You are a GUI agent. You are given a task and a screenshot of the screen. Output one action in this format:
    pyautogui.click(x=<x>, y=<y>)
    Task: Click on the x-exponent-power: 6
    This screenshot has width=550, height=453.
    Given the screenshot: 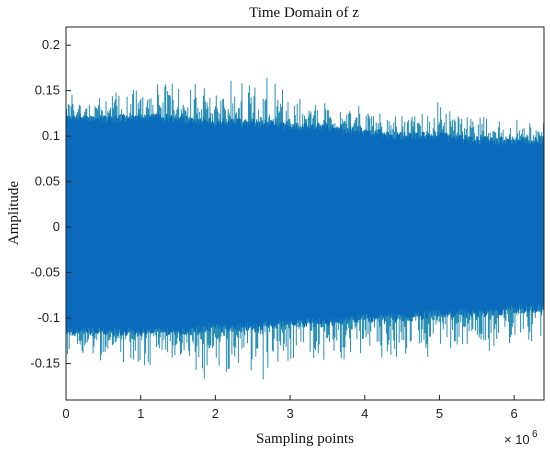 What is the action you would take?
    pyautogui.click(x=535, y=434)
    